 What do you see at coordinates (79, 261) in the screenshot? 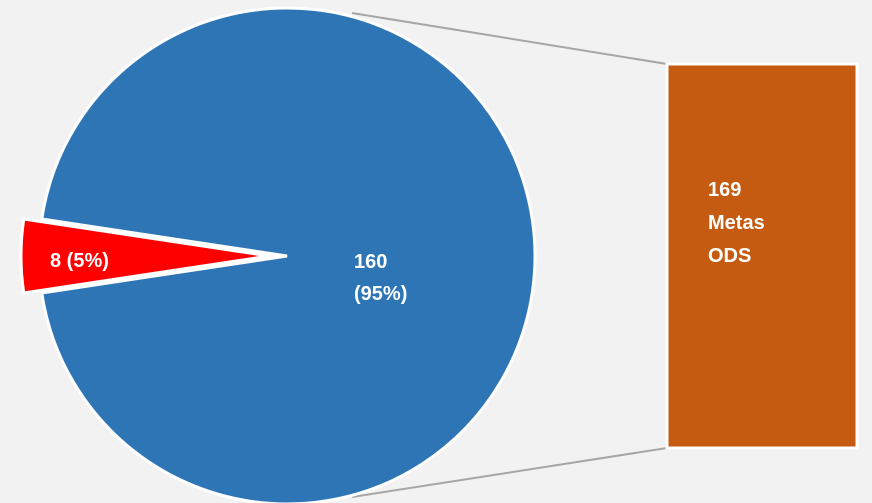
I see `pie-label-small: 8 (5%)` at bounding box center [79, 261].